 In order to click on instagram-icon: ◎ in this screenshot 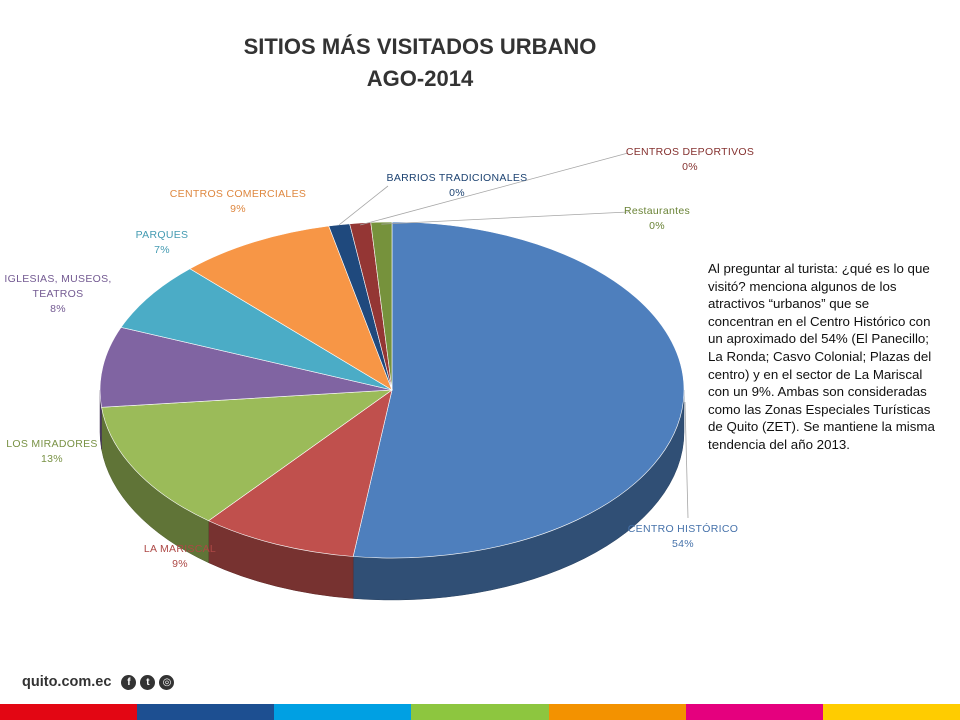, I will do `click(167, 682)`.